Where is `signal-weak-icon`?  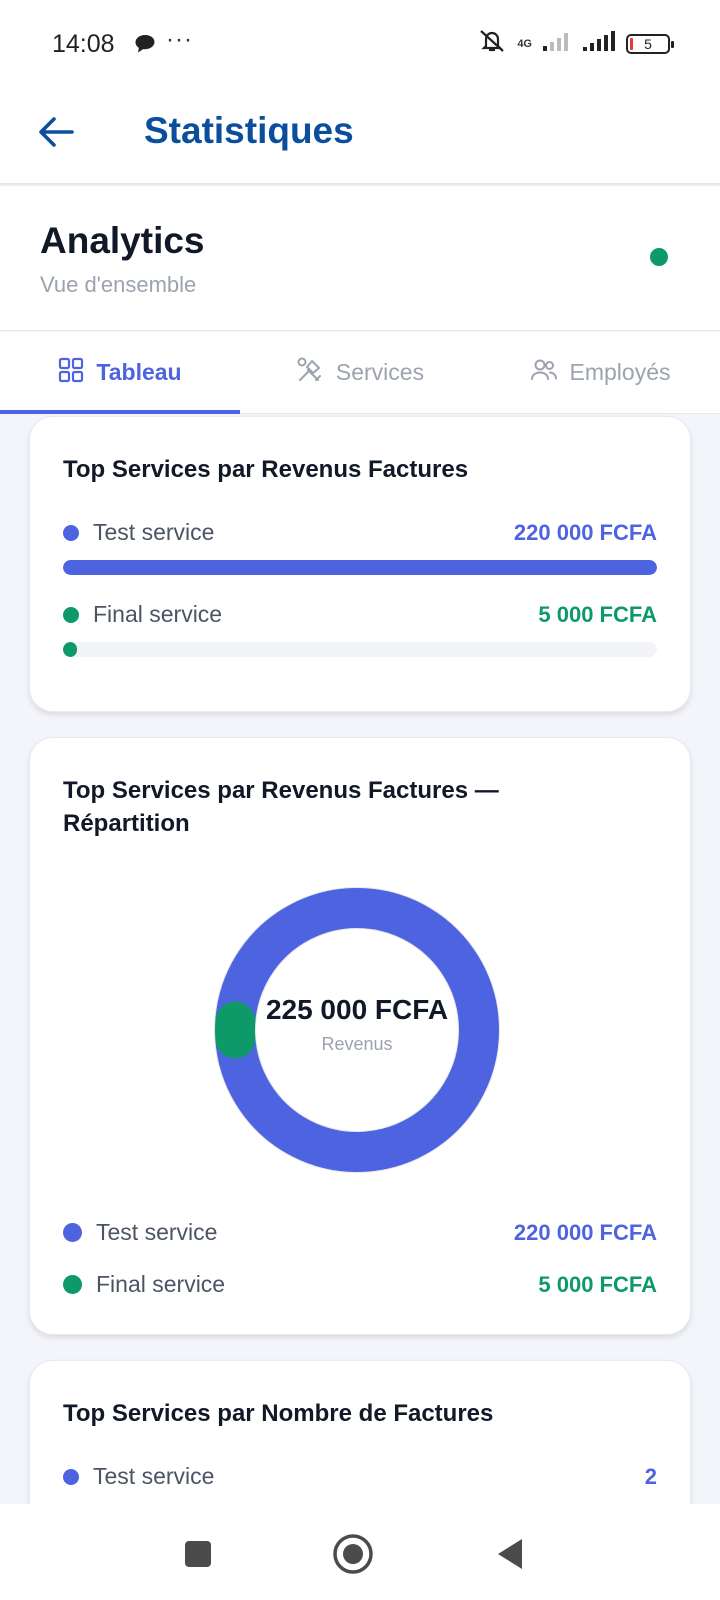
signal-weak-icon is located at coordinates (557, 43).